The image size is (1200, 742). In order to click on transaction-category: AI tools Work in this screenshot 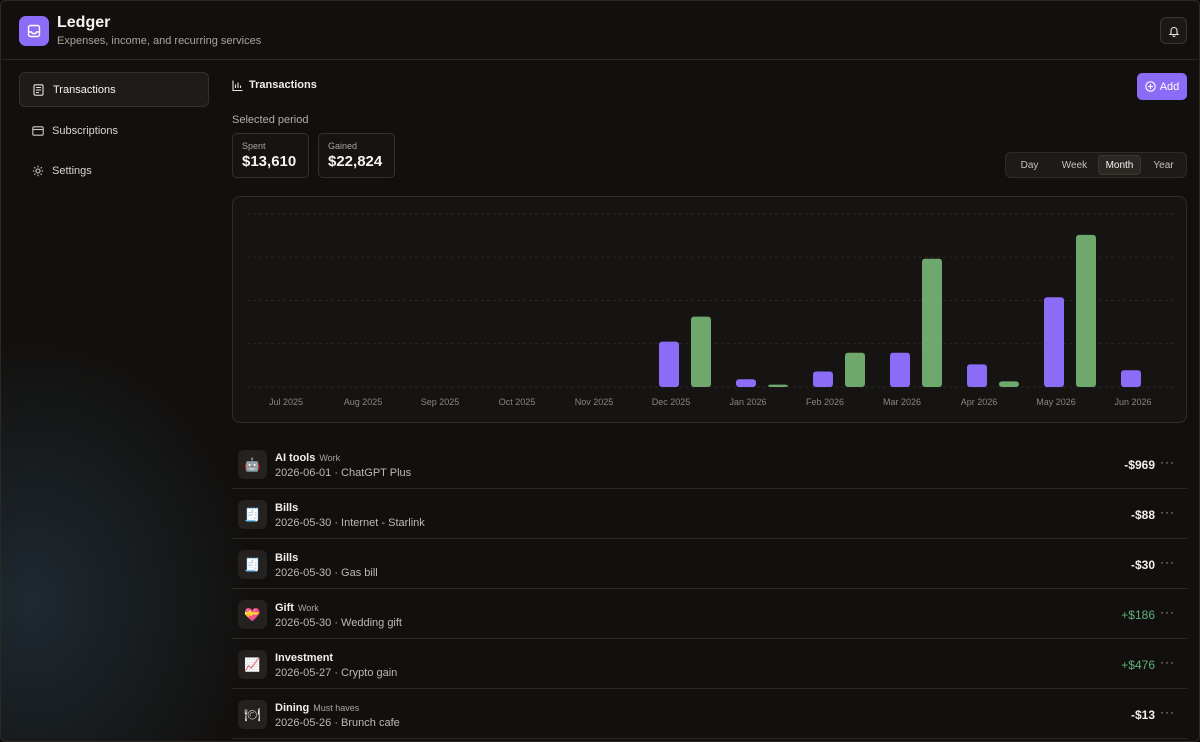, I will do `click(307, 458)`.